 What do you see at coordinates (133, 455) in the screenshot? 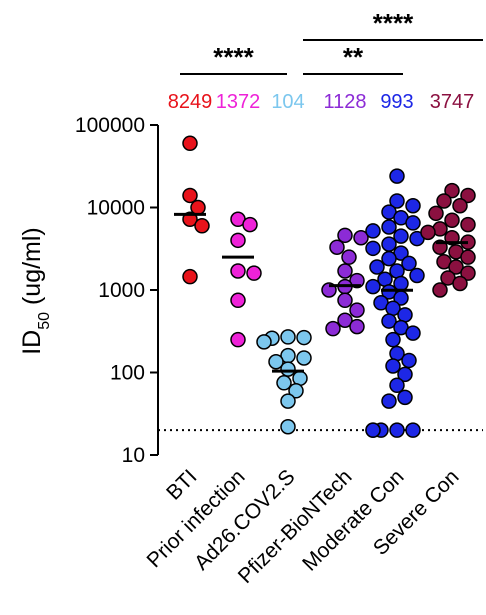
I see `y-tick-label: 10` at bounding box center [133, 455].